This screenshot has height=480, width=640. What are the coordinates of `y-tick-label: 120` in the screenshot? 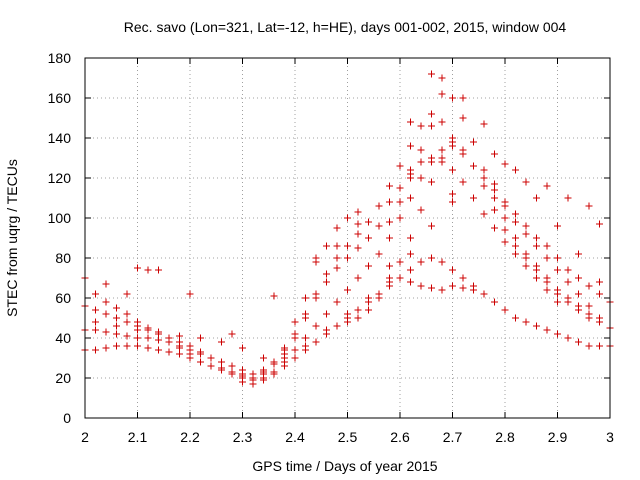 It's located at (60, 178).